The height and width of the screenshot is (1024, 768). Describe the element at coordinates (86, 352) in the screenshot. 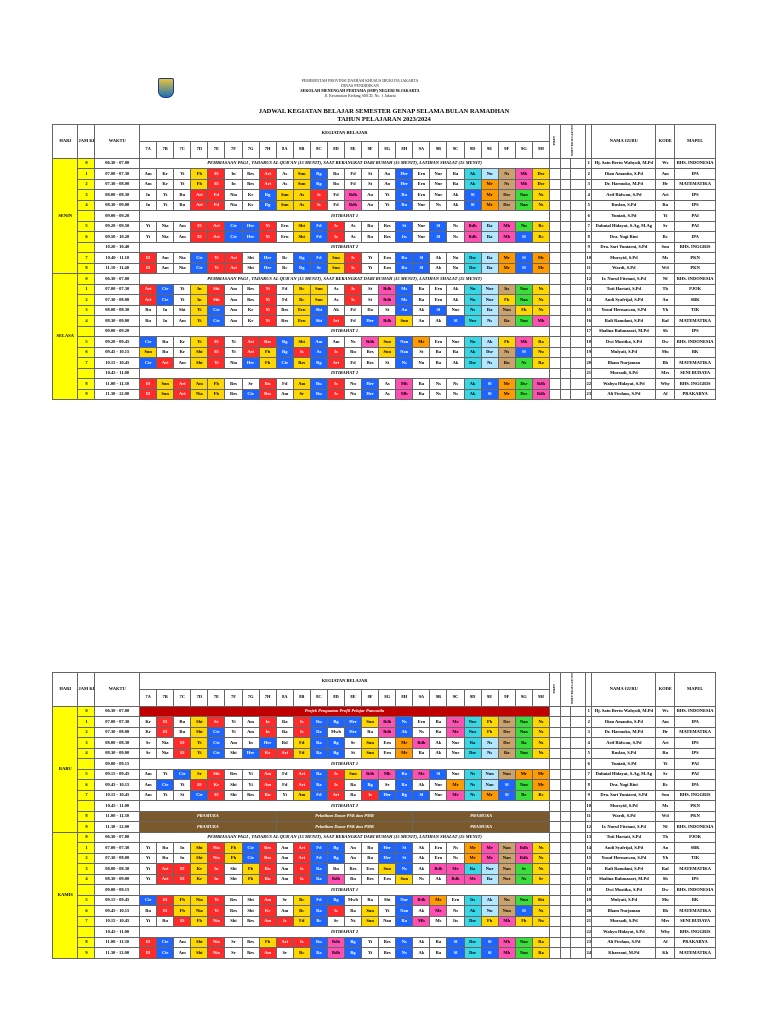

I see `period-number: 6` at that location.